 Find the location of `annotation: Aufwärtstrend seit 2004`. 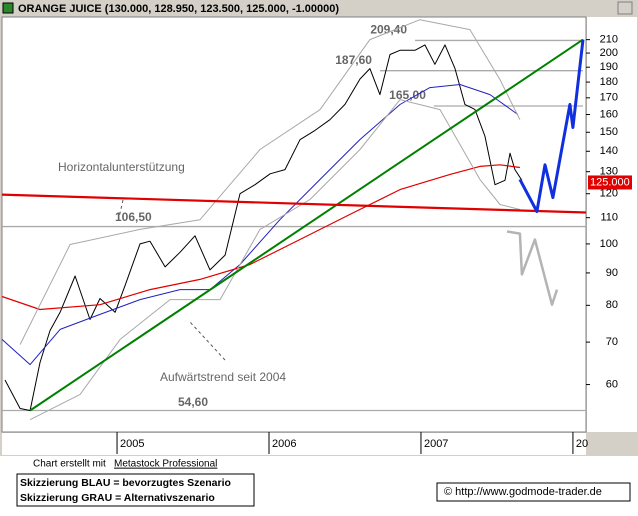

annotation: Aufwärtstrend seit 2004 is located at coordinates (223, 377).